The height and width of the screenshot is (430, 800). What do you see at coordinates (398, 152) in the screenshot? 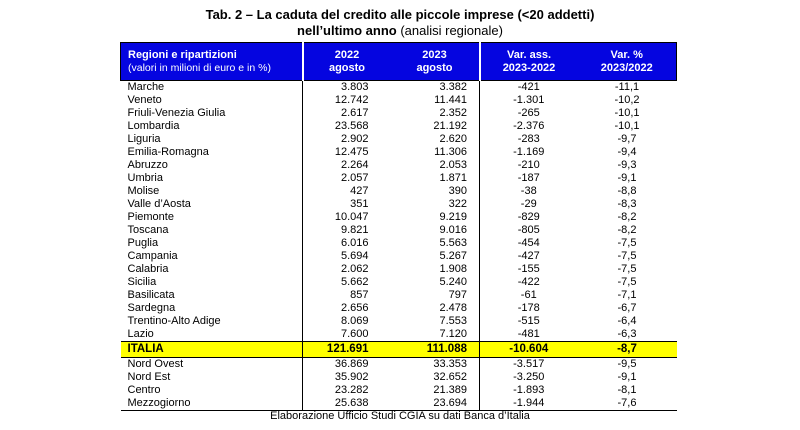
I see `table-row: Emilia-Romagna 12.475 11.306 -1.169 -9,4` at bounding box center [398, 152].